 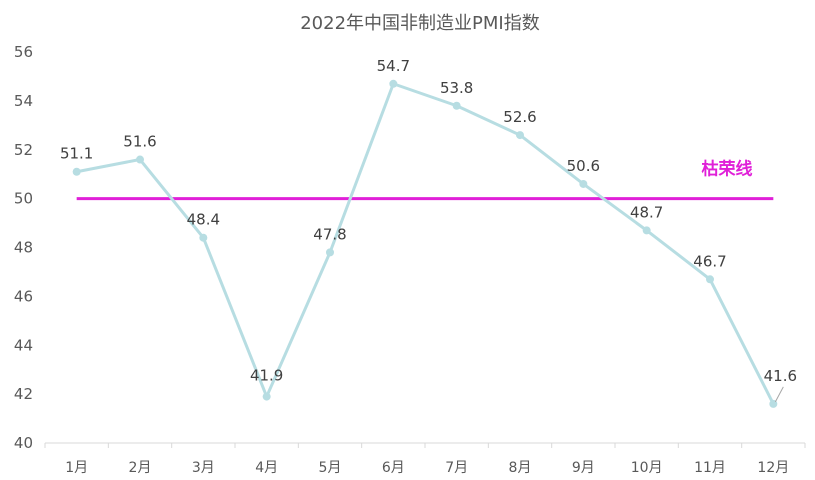 What do you see at coordinates (140, 468) in the screenshot?
I see `x-tick-label: 2月` at bounding box center [140, 468].